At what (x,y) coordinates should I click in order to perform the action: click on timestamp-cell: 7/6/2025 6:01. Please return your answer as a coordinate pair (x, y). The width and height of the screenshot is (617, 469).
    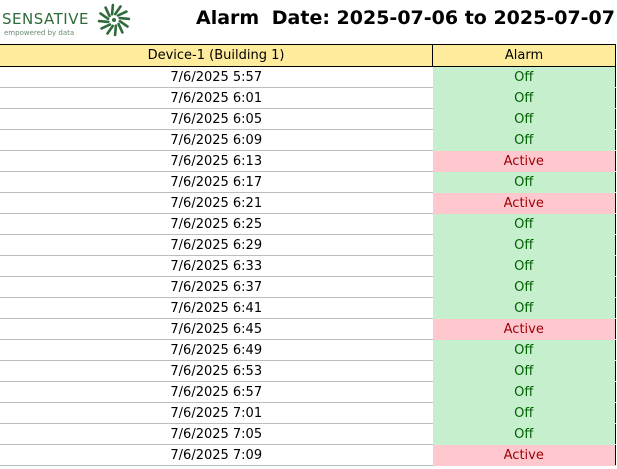
    Looking at the image, I should click on (216, 98).